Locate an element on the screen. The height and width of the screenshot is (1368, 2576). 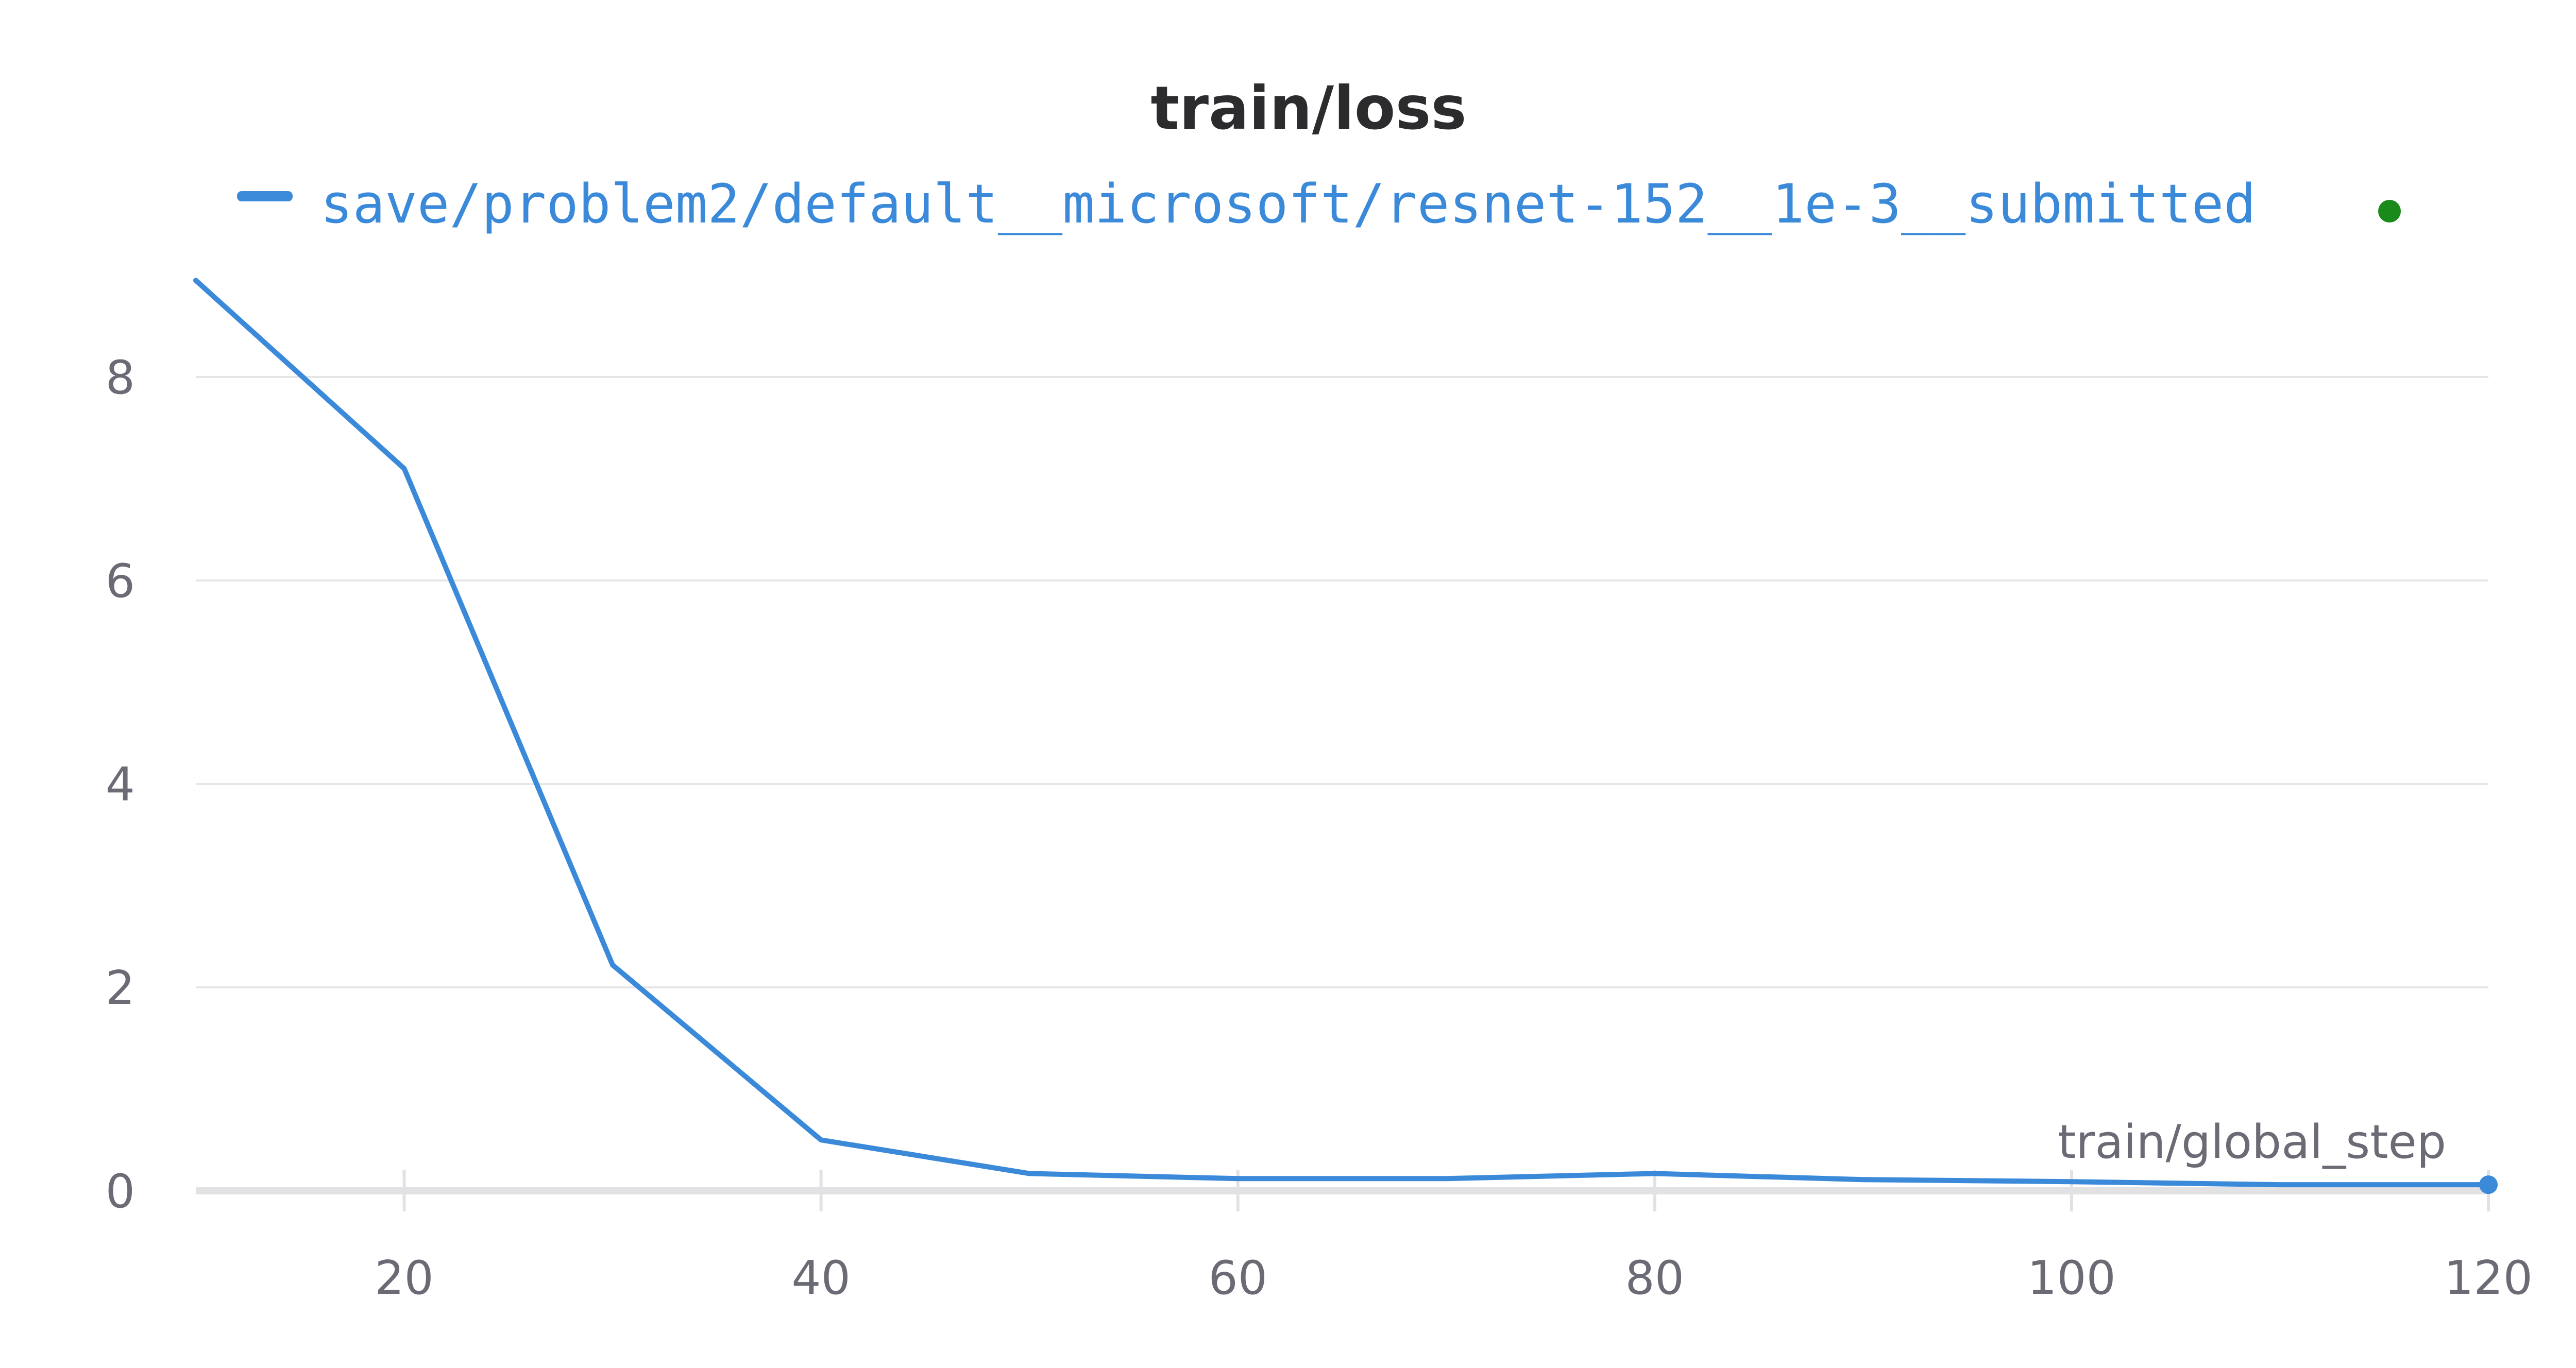
x-tick-label: 60 is located at coordinates (1237, 1278).